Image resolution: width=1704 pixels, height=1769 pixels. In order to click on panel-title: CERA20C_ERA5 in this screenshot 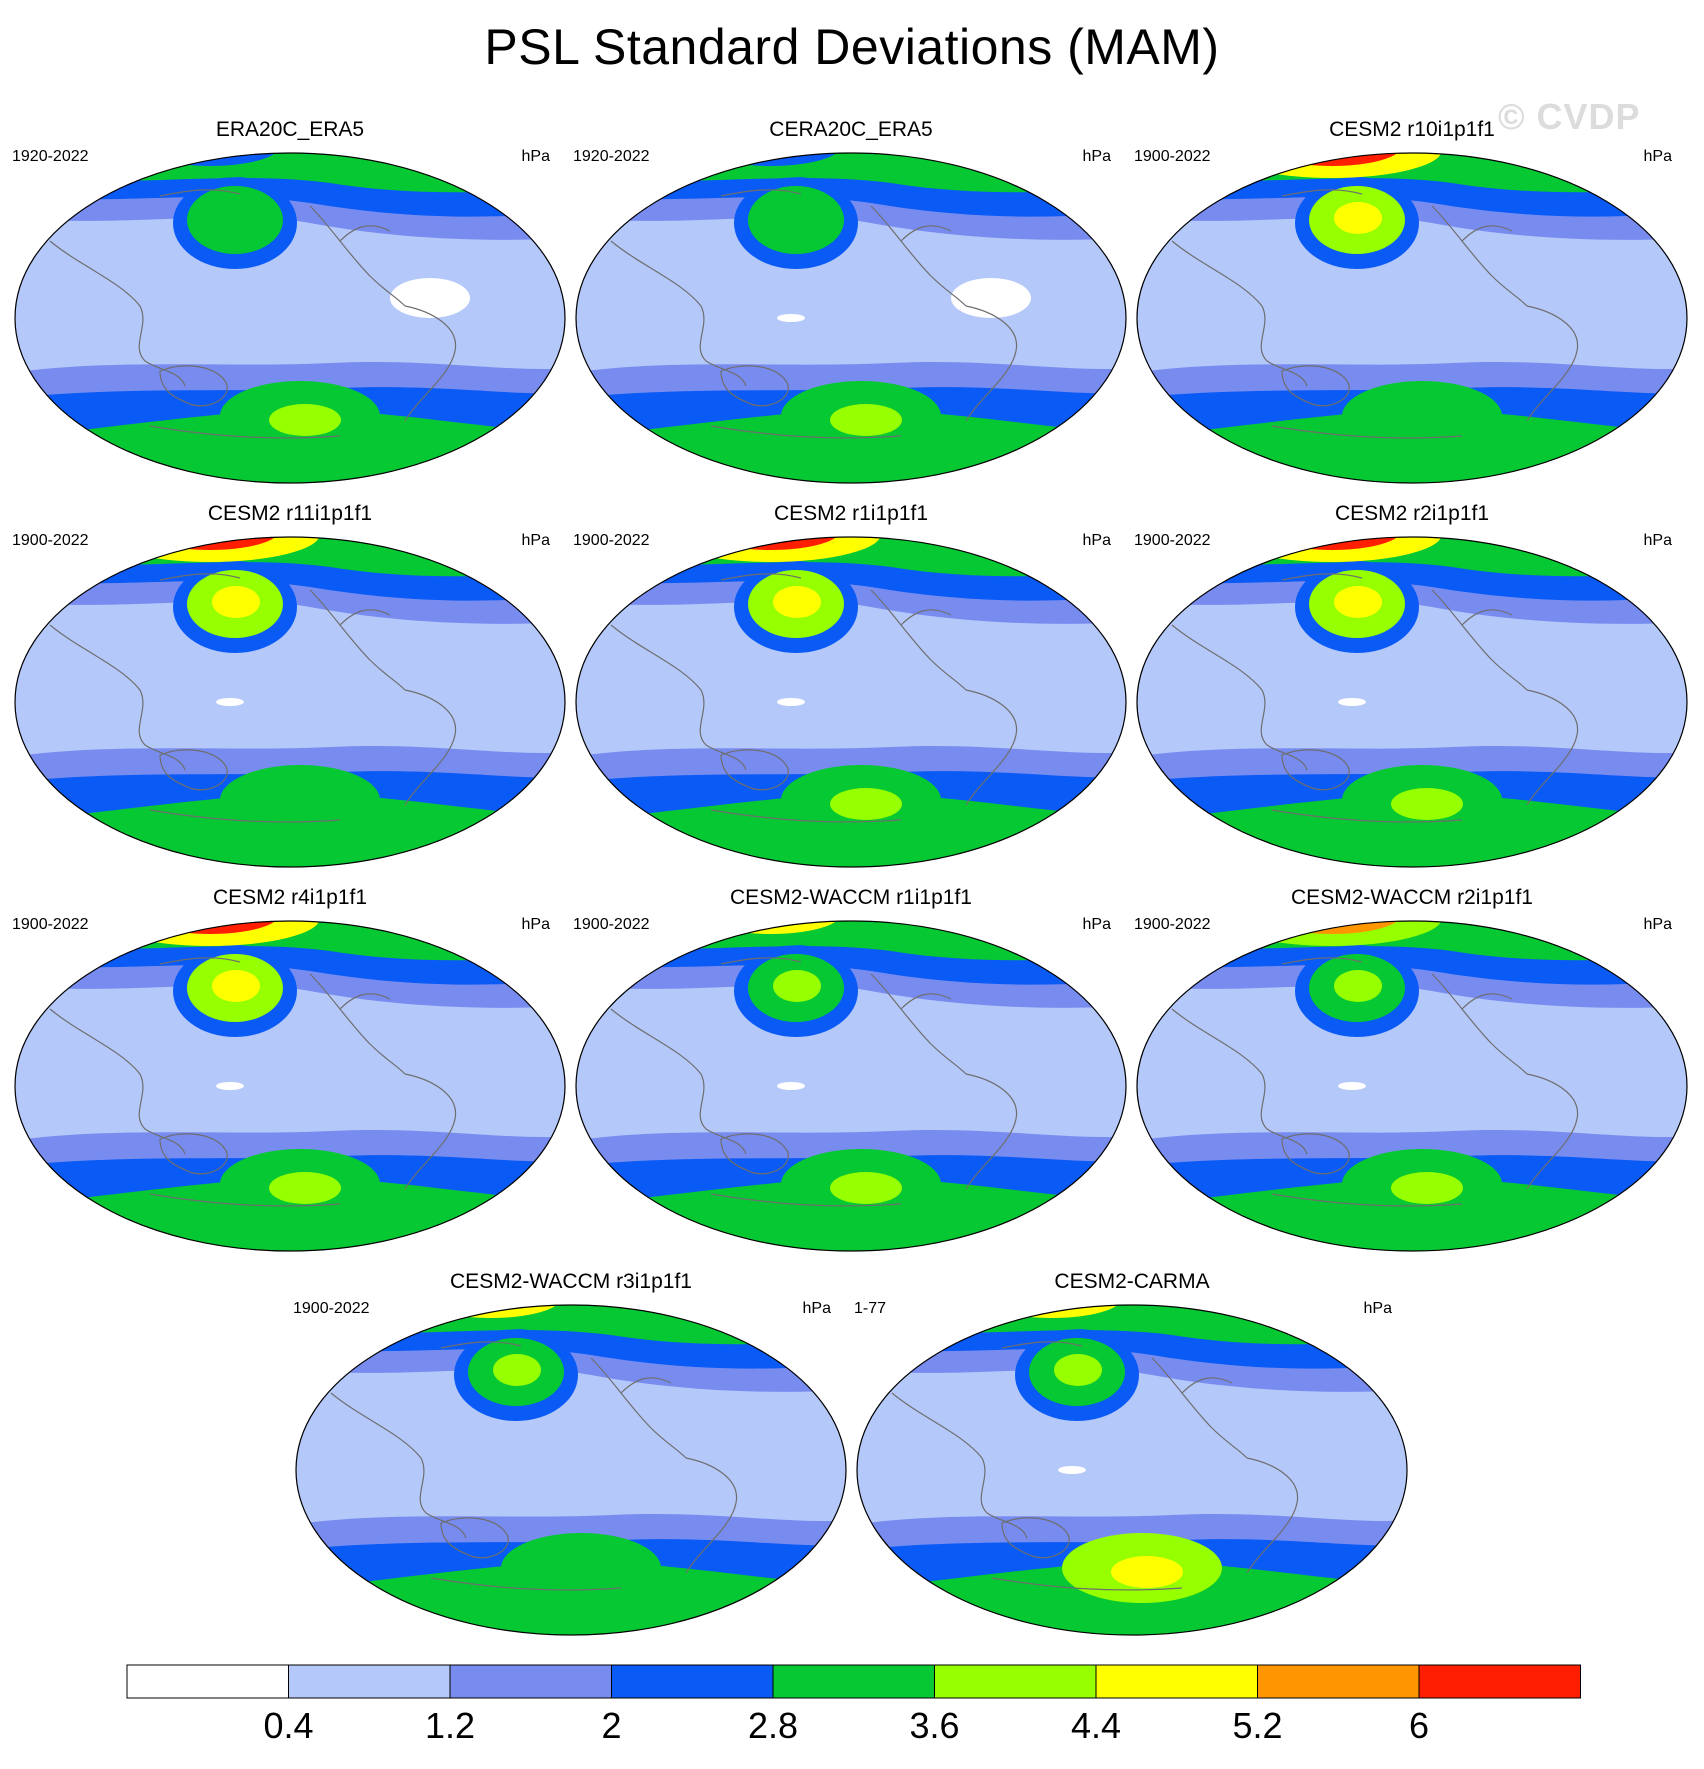, I will do `click(851, 129)`.